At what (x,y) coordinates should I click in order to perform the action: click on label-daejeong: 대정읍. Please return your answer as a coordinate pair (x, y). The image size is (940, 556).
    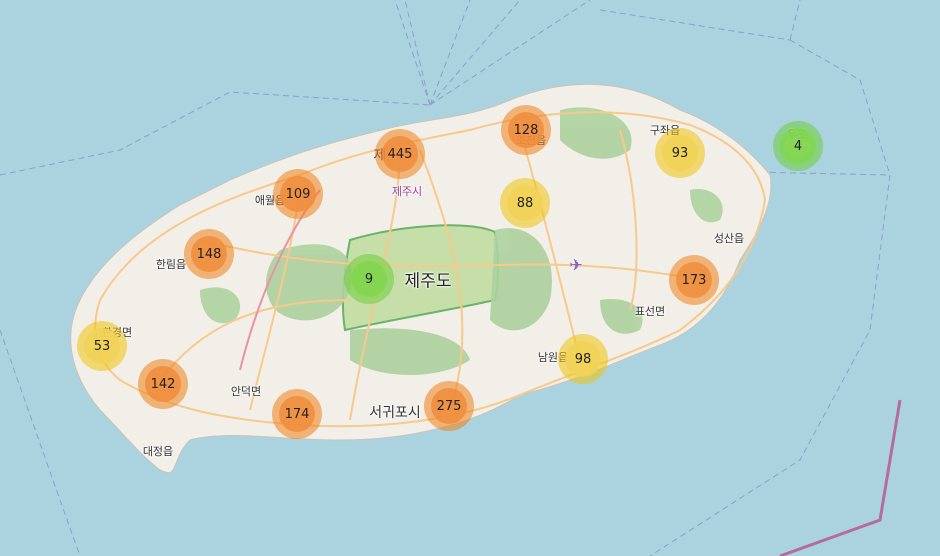
    Looking at the image, I should click on (158, 451).